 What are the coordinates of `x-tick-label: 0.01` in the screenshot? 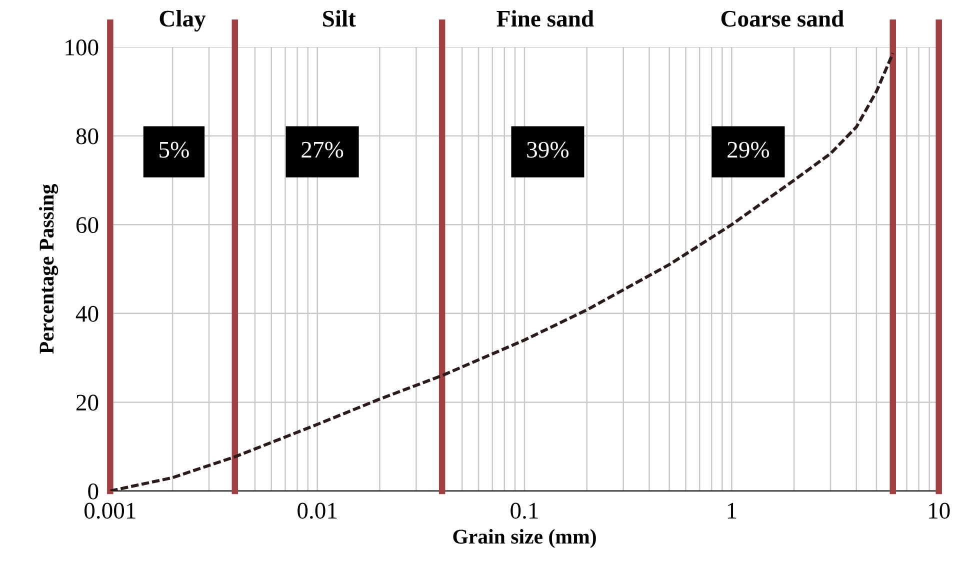 It's located at (317, 510).